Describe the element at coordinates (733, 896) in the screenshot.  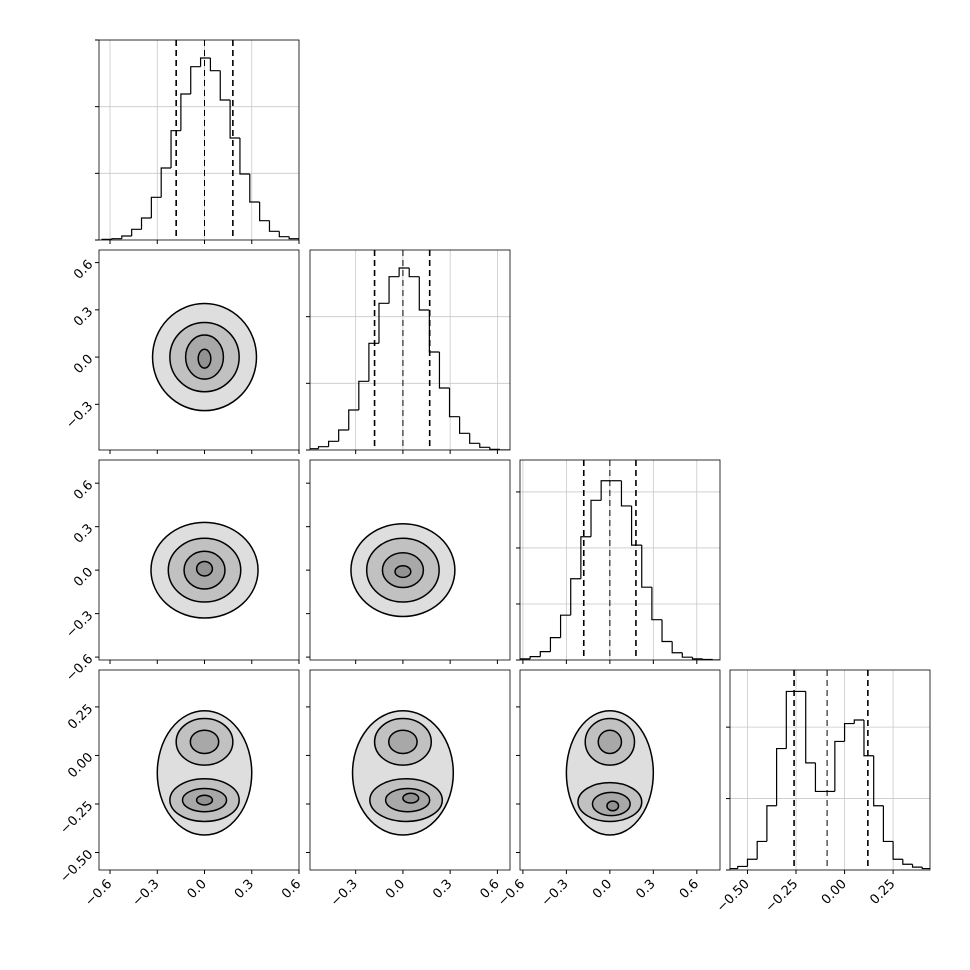
I see `x-tick-label: −0.50` at that location.